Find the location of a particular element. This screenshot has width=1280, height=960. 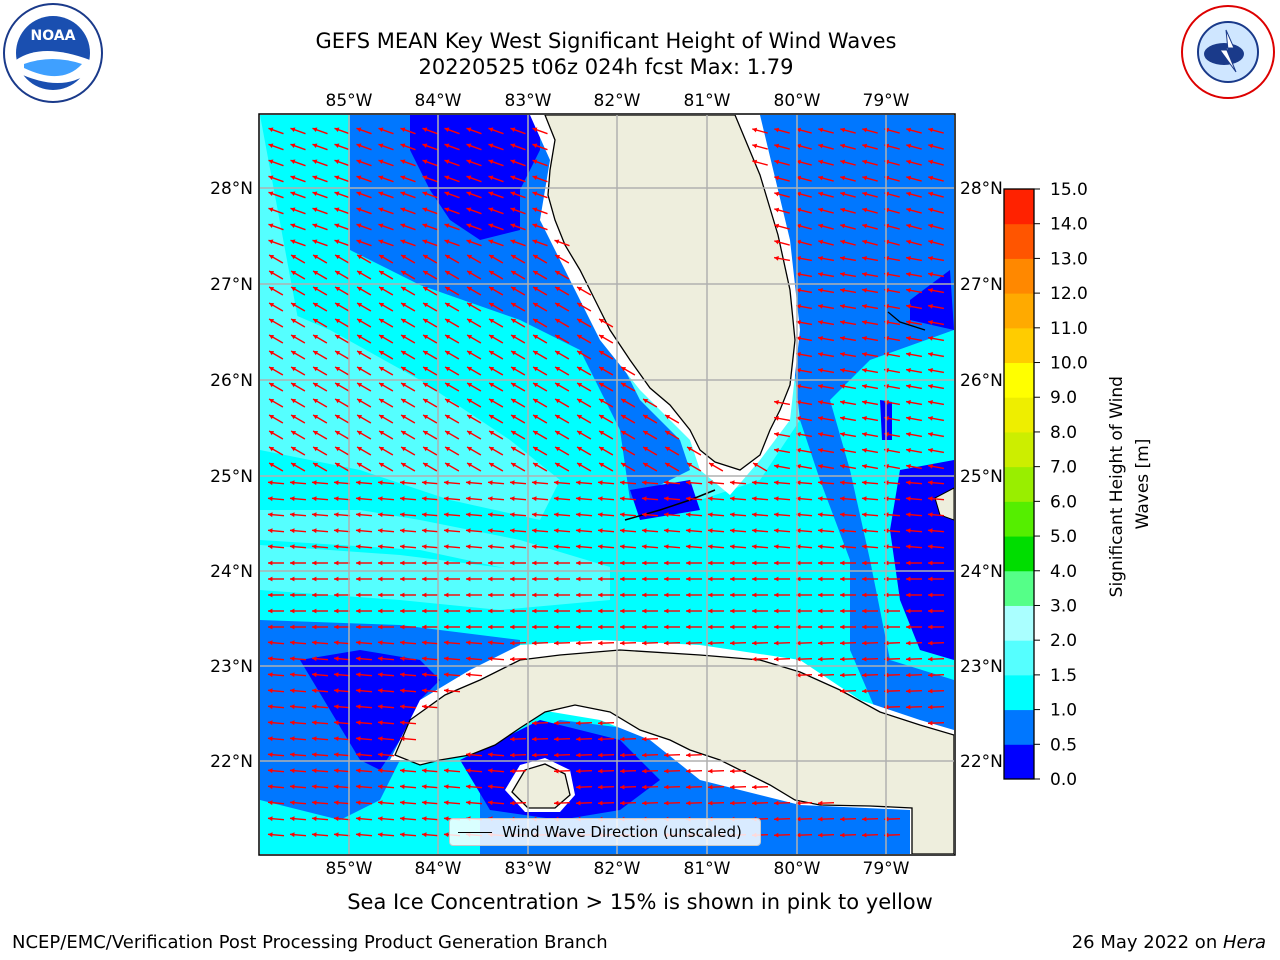

footer-date-text: 26 May 2022 on is located at coordinates (1147, 942).